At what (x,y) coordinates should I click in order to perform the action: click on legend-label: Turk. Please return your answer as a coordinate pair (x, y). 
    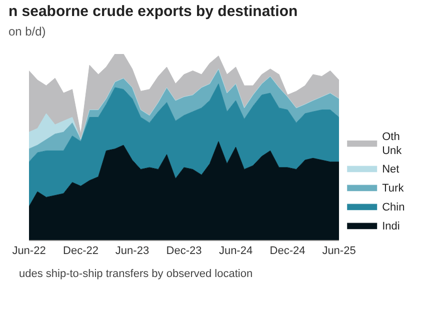
    Looking at the image, I should click on (393, 188).